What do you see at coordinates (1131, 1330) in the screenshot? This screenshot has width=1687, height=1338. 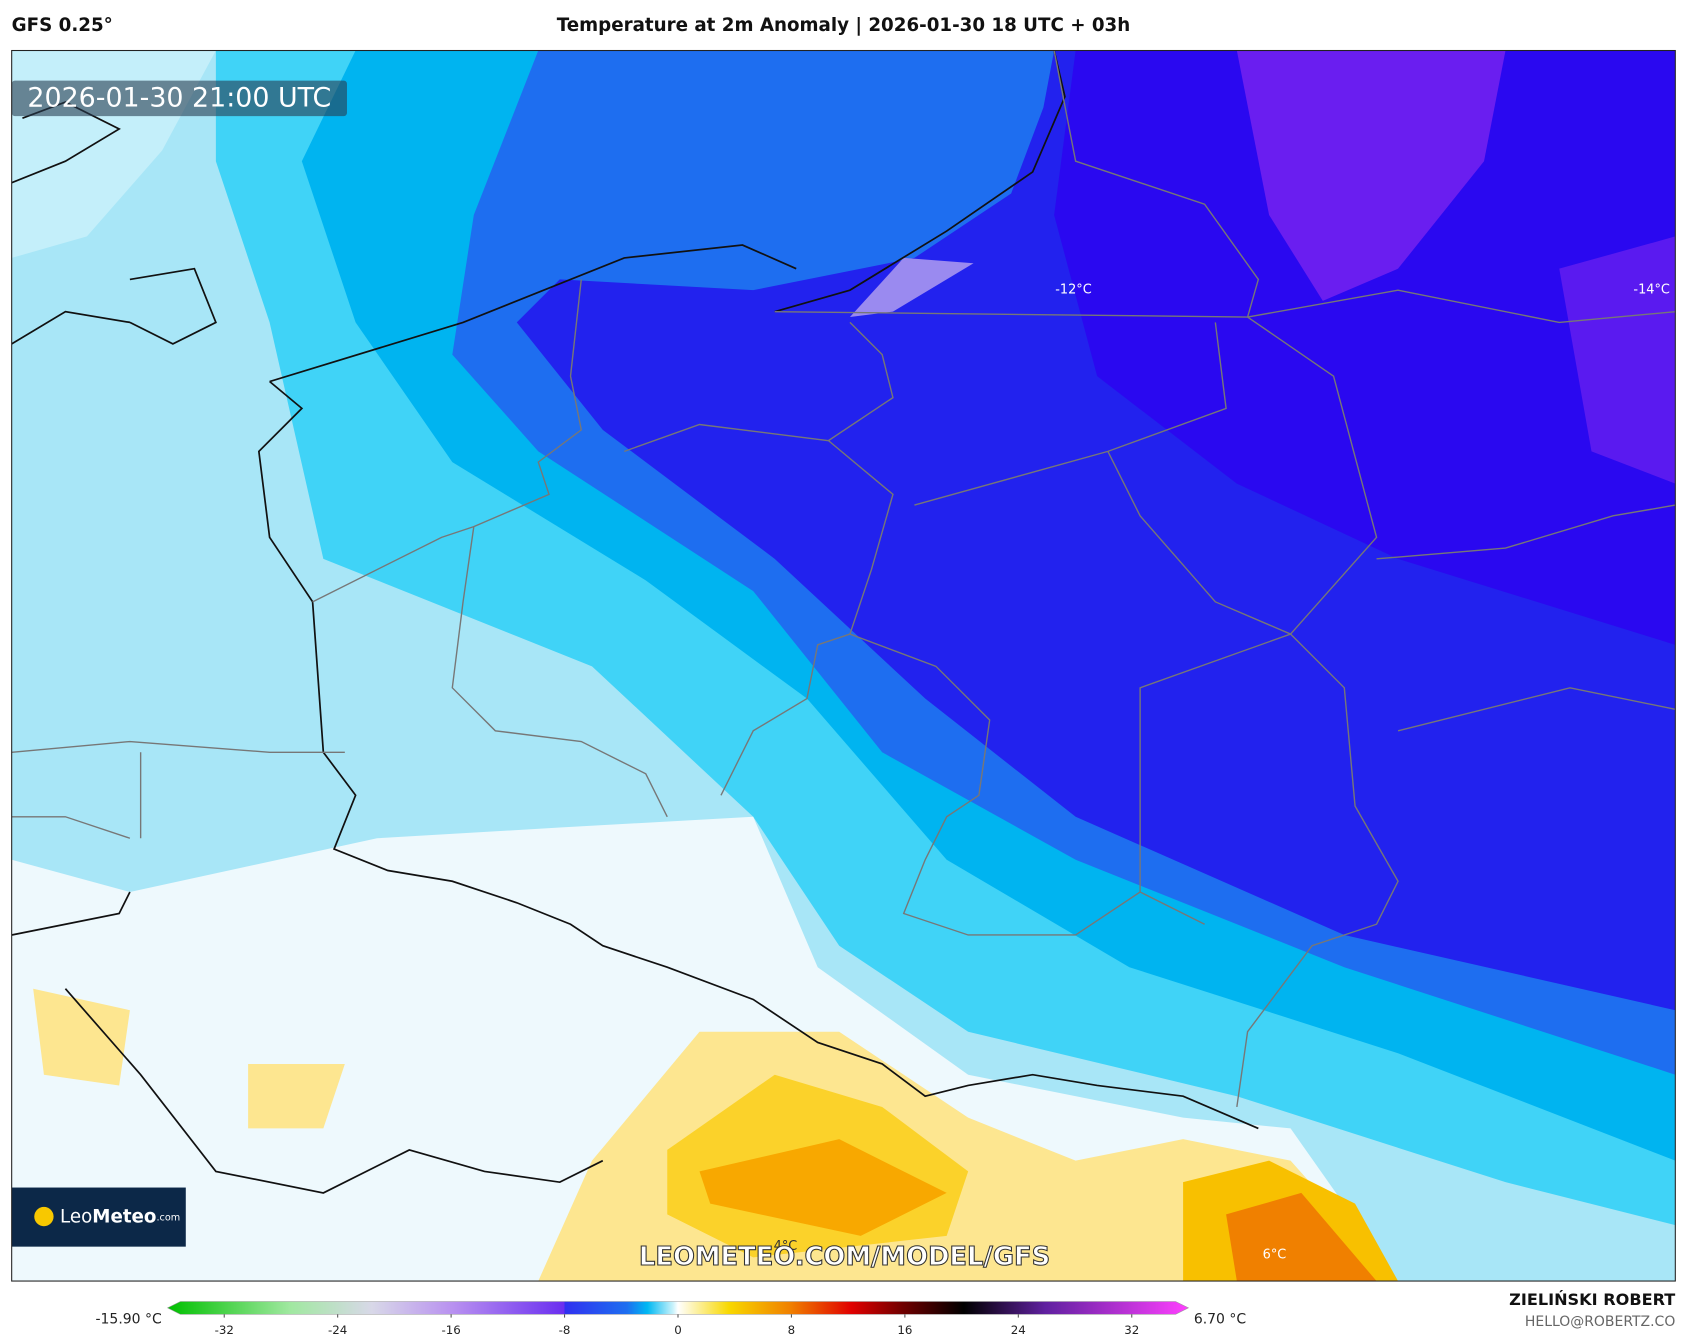 I see `colorbar-tick-label: 32` at bounding box center [1131, 1330].